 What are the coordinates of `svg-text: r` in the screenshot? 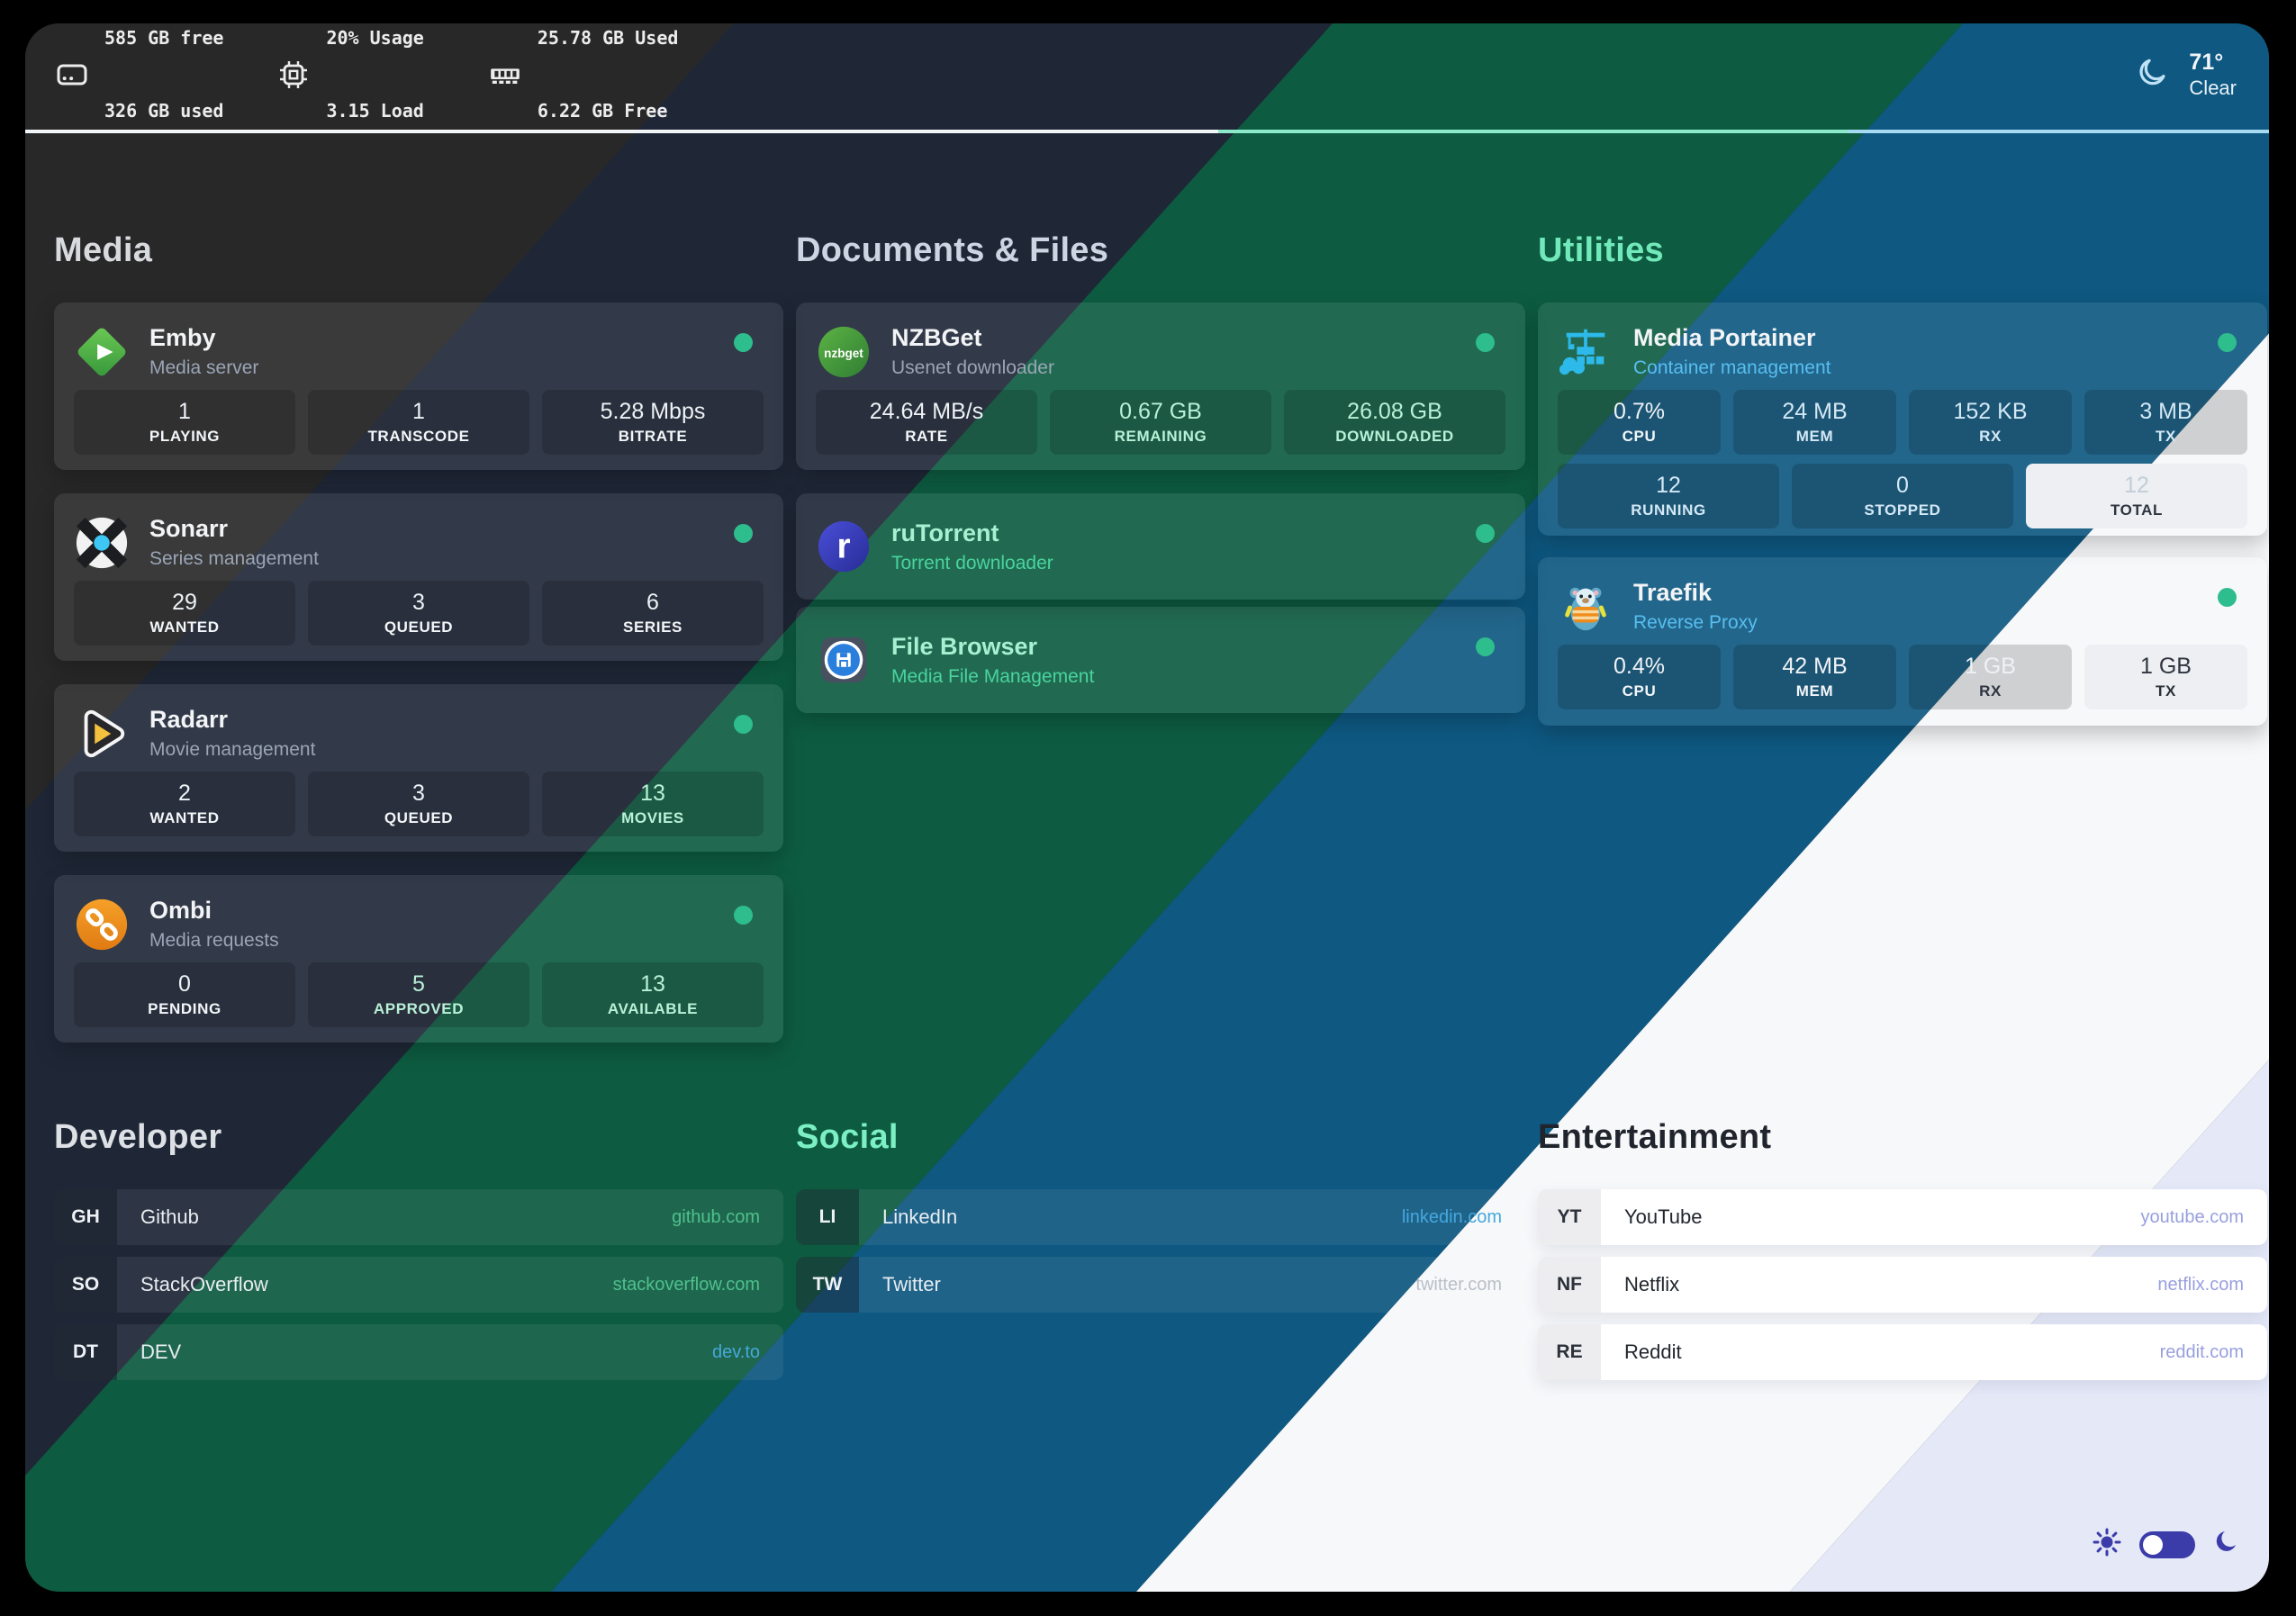 It's located at (843, 547).